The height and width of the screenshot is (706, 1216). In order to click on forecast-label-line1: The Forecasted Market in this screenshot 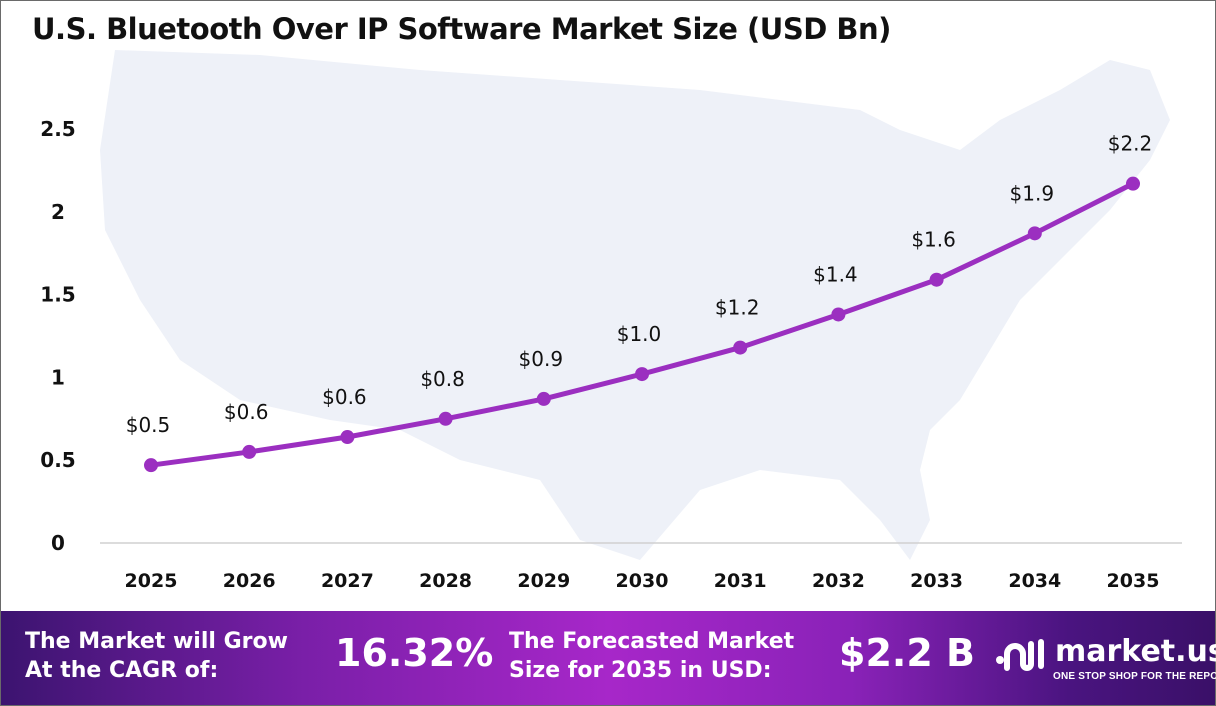, I will do `click(652, 641)`.